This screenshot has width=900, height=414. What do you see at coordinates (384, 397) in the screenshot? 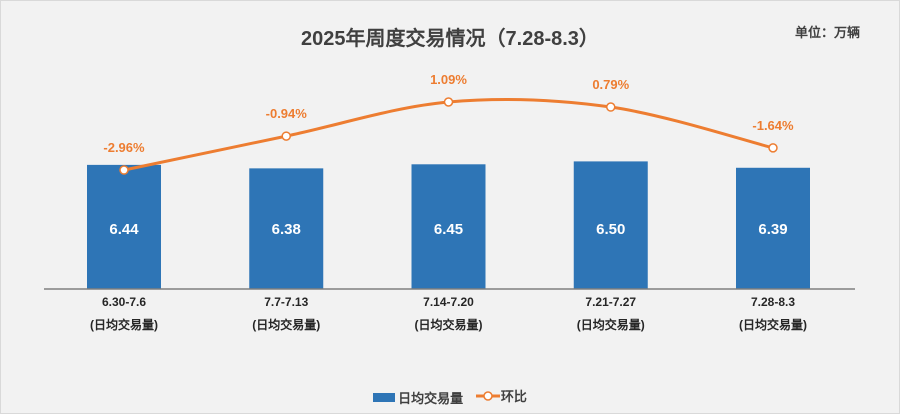
I see `legend-bar-swatch` at bounding box center [384, 397].